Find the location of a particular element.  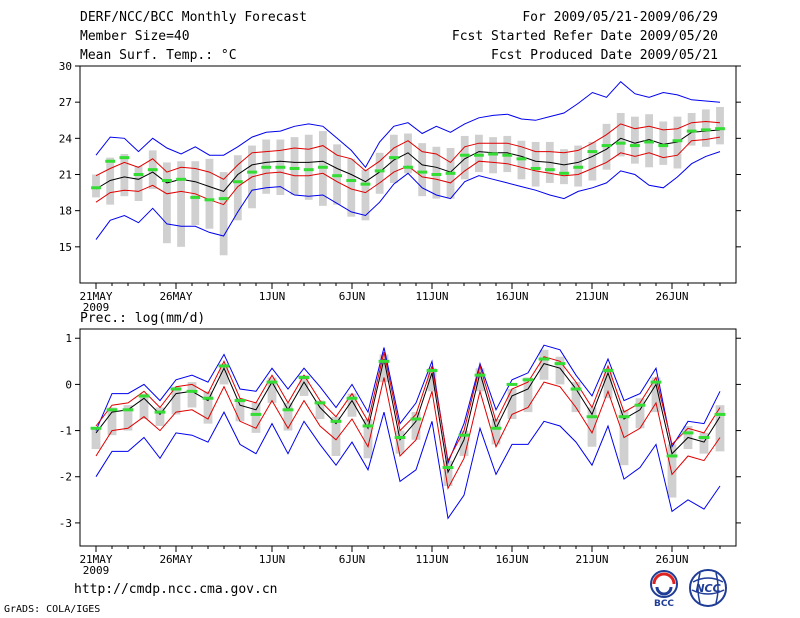

precip-ytick-label: 0 is located at coordinates (68, 384).